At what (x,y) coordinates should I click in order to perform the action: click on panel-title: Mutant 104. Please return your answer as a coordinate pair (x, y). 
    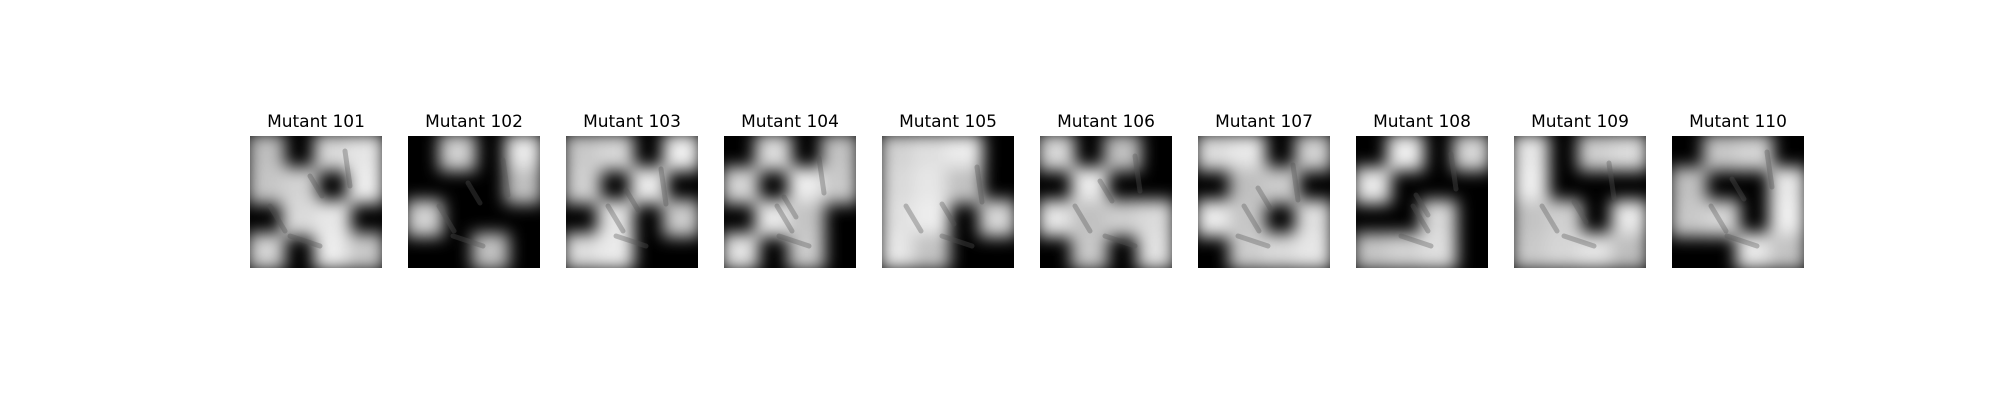
    Looking at the image, I should click on (790, 122).